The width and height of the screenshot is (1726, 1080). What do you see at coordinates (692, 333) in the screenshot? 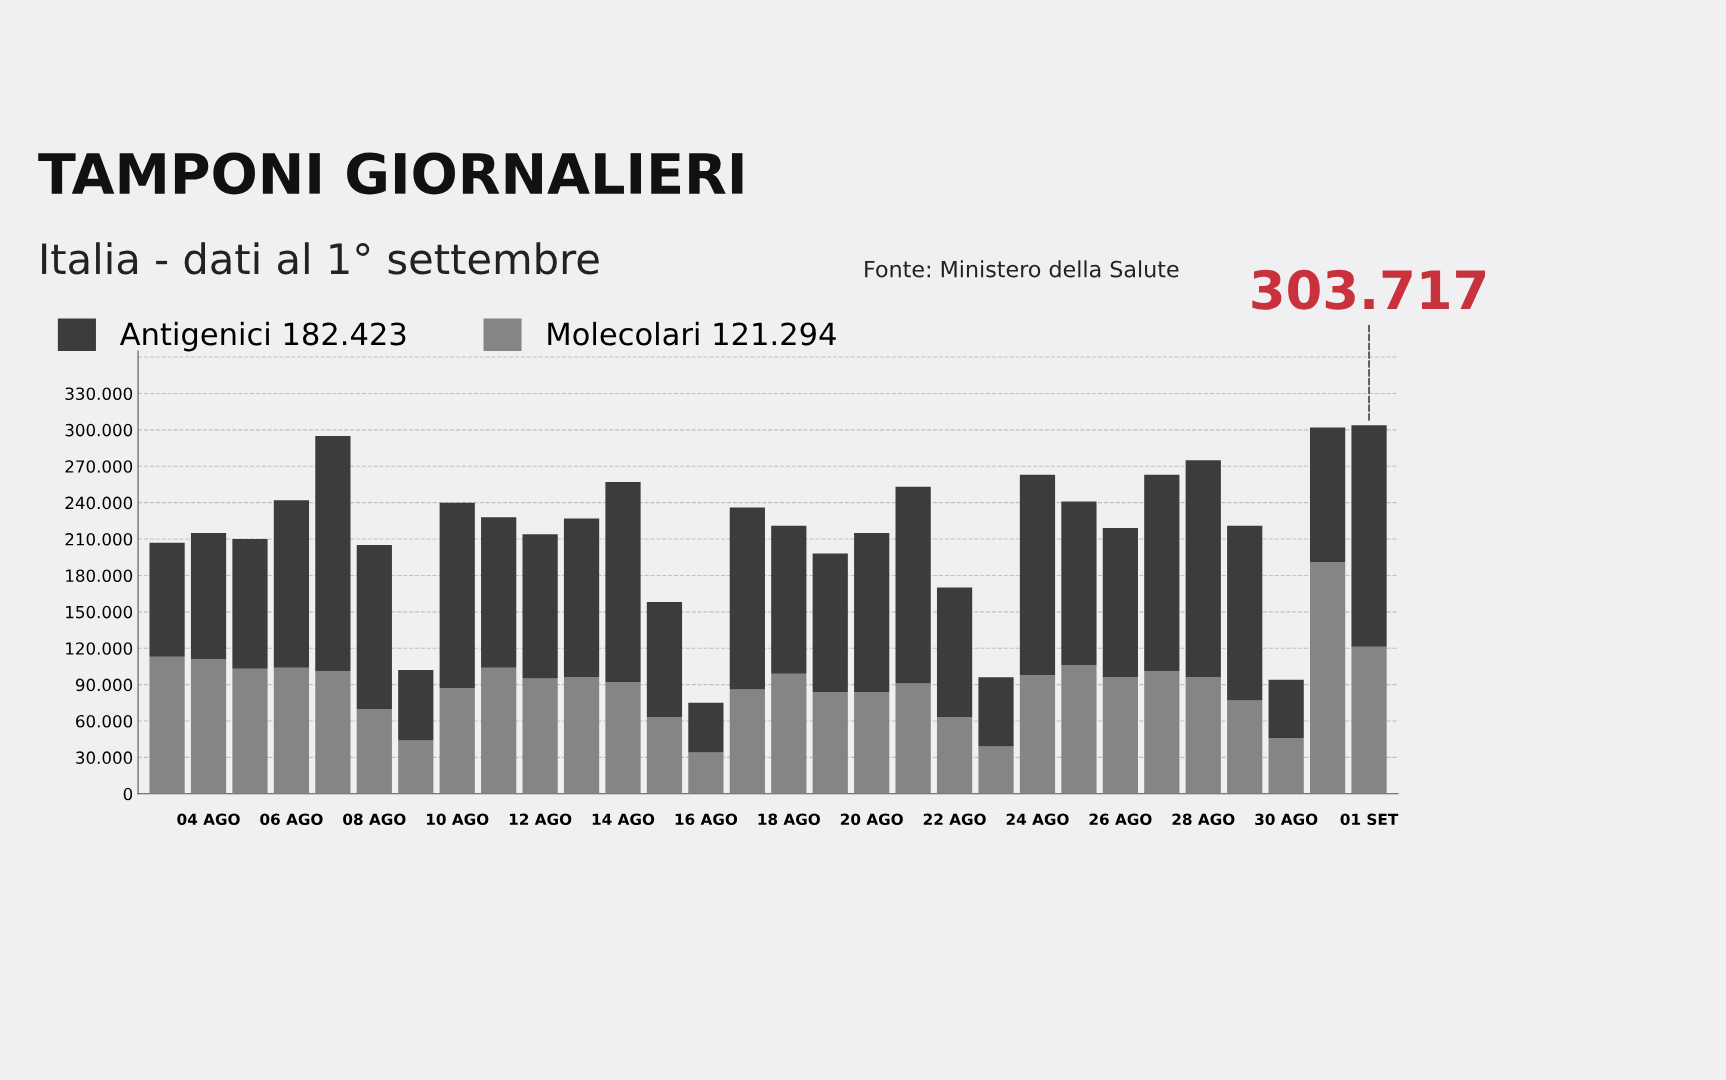
I see `legend-label: Molecolari 121.294` at bounding box center [692, 333].